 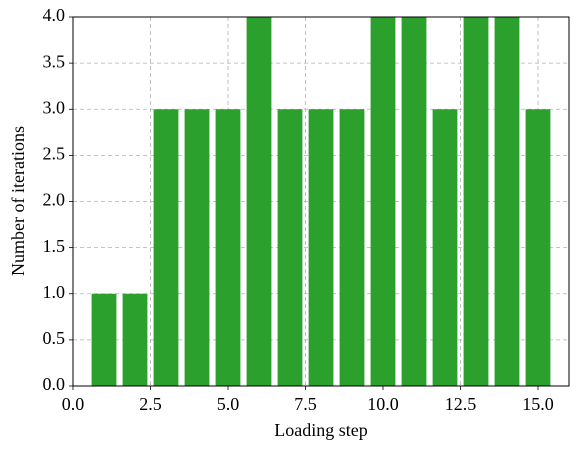 What do you see at coordinates (305, 404) in the screenshot?
I see `x-tick-label: 7.5` at bounding box center [305, 404].